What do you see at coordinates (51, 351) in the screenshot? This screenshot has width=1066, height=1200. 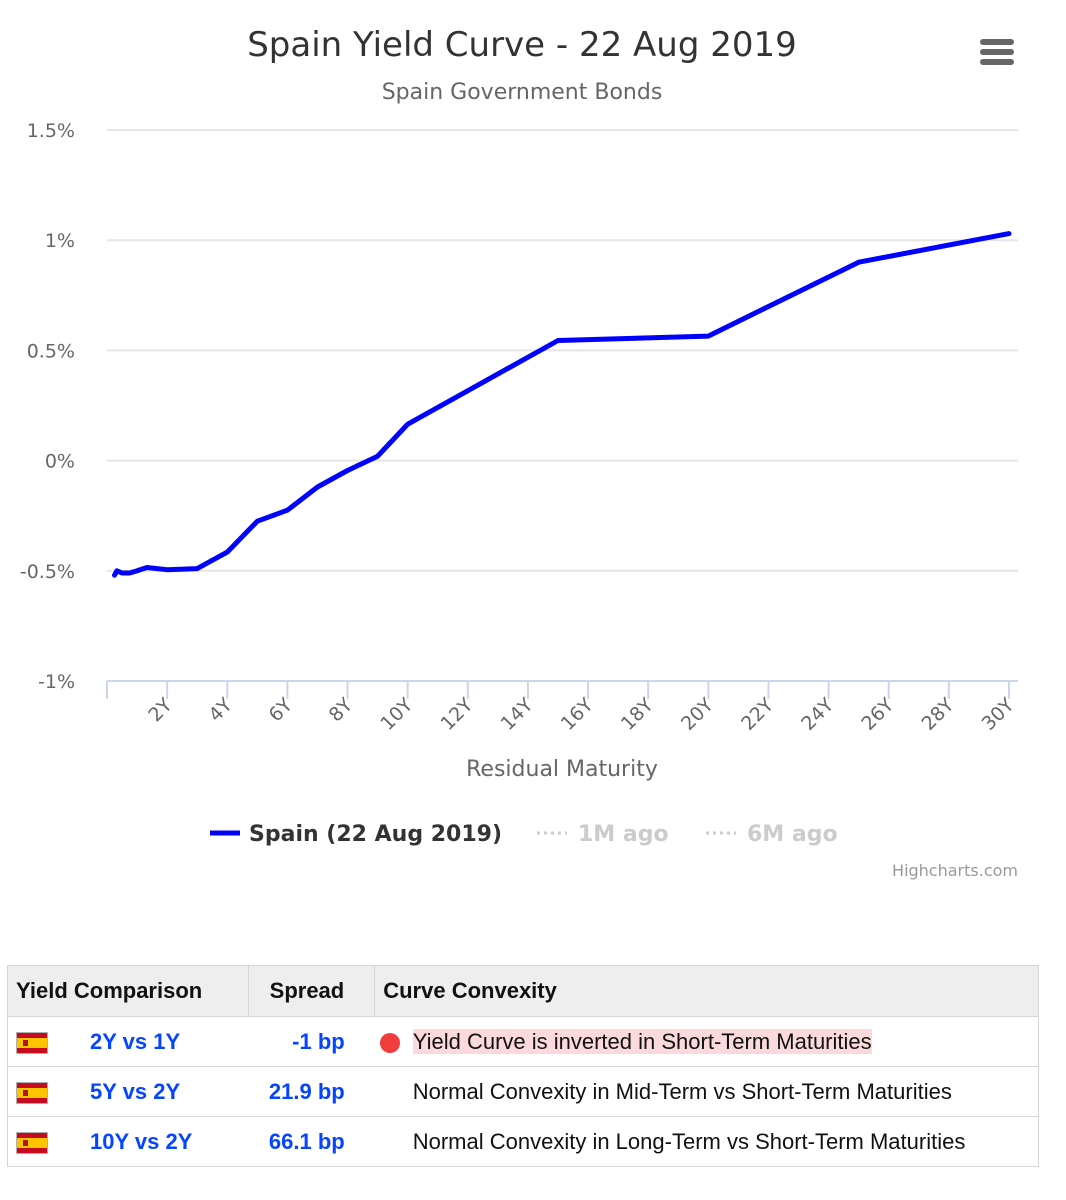 I see `y-tick-label: 0.5%` at bounding box center [51, 351].